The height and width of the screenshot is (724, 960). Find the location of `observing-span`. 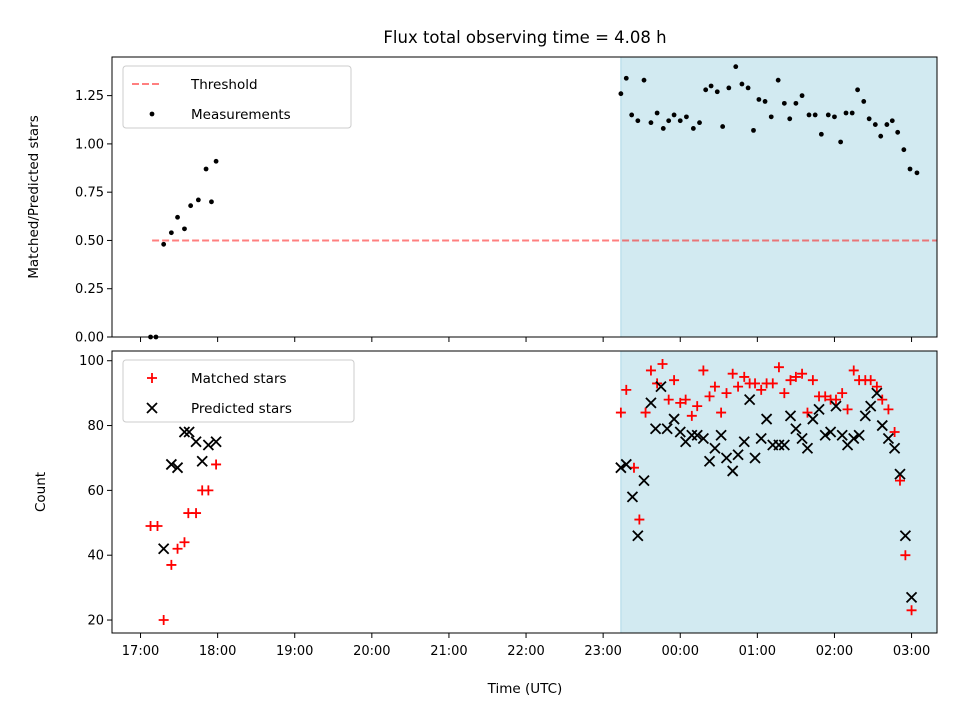

observing-span is located at coordinates (779, 197).